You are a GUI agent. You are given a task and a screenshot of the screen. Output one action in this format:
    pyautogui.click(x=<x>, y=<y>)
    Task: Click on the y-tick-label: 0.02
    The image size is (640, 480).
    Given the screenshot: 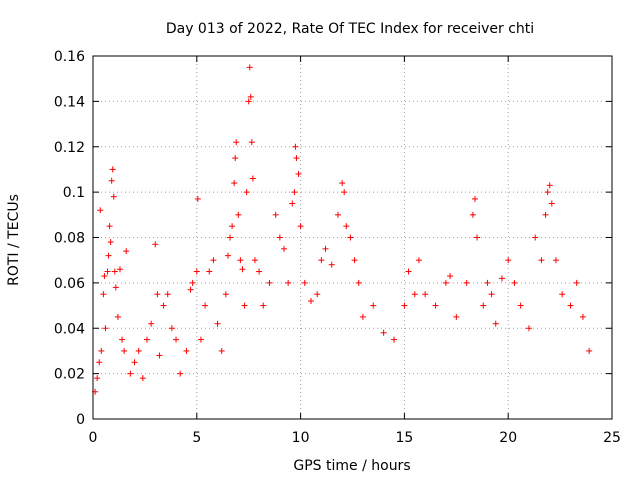 What is the action you would take?
    pyautogui.click(x=69, y=375)
    